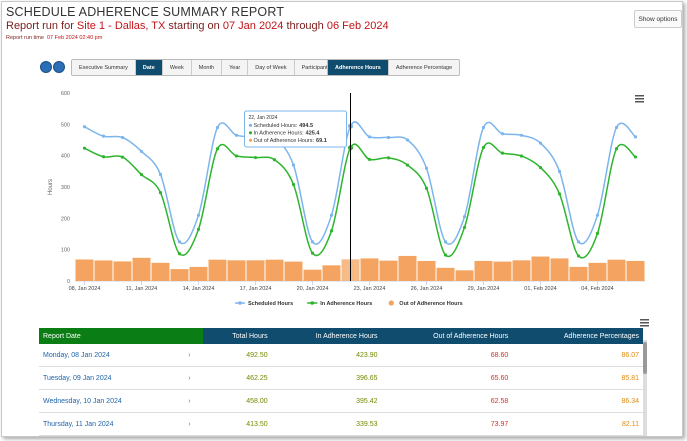 The height and width of the screenshot is (441, 687). What do you see at coordinates (177, 67) in the screenshot?
I see `view-tab: Week` at bounding box center [177, 67].